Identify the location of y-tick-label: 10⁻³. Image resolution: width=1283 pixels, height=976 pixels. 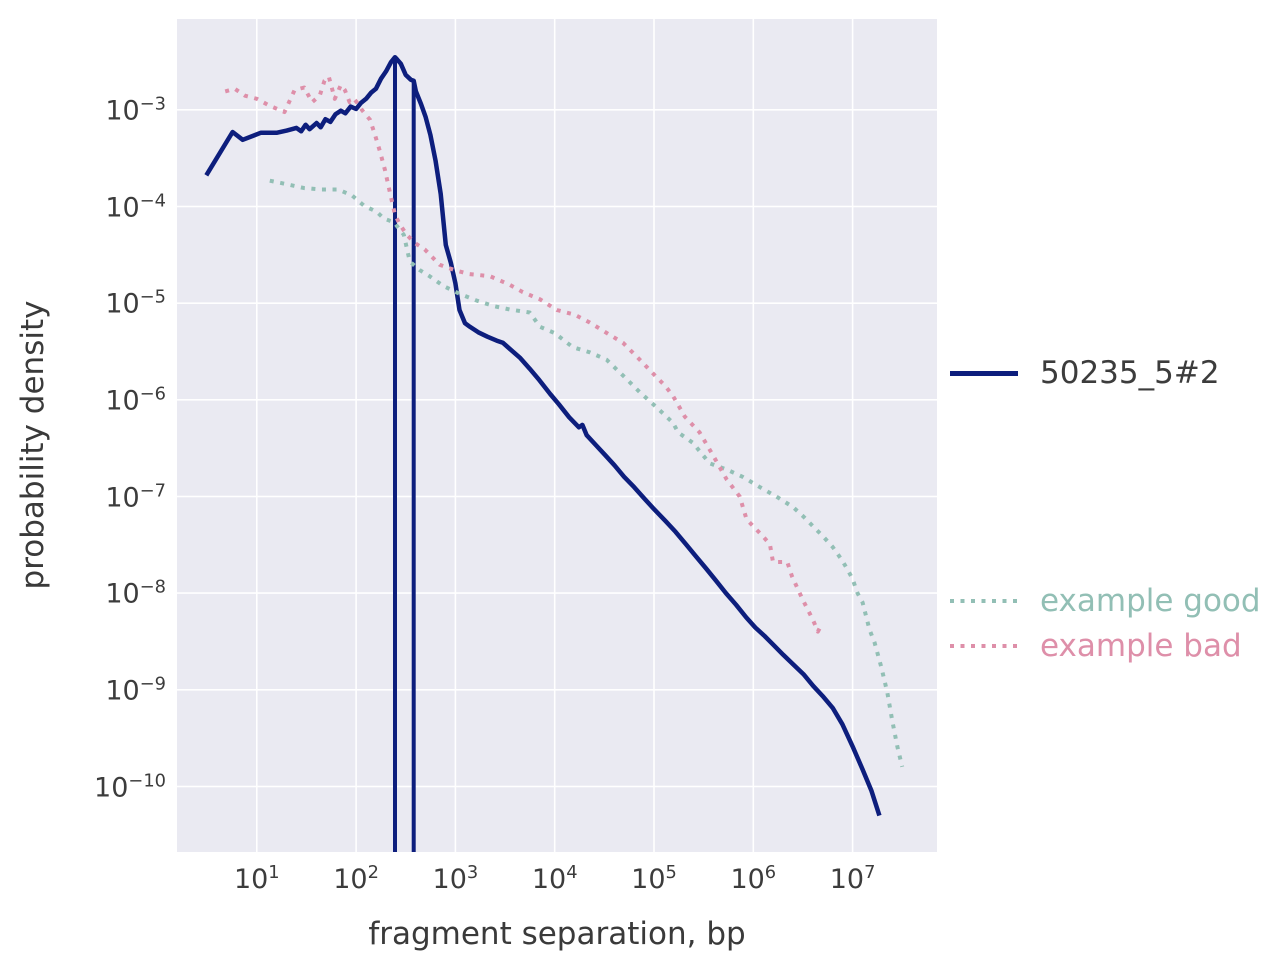
(135, 110).